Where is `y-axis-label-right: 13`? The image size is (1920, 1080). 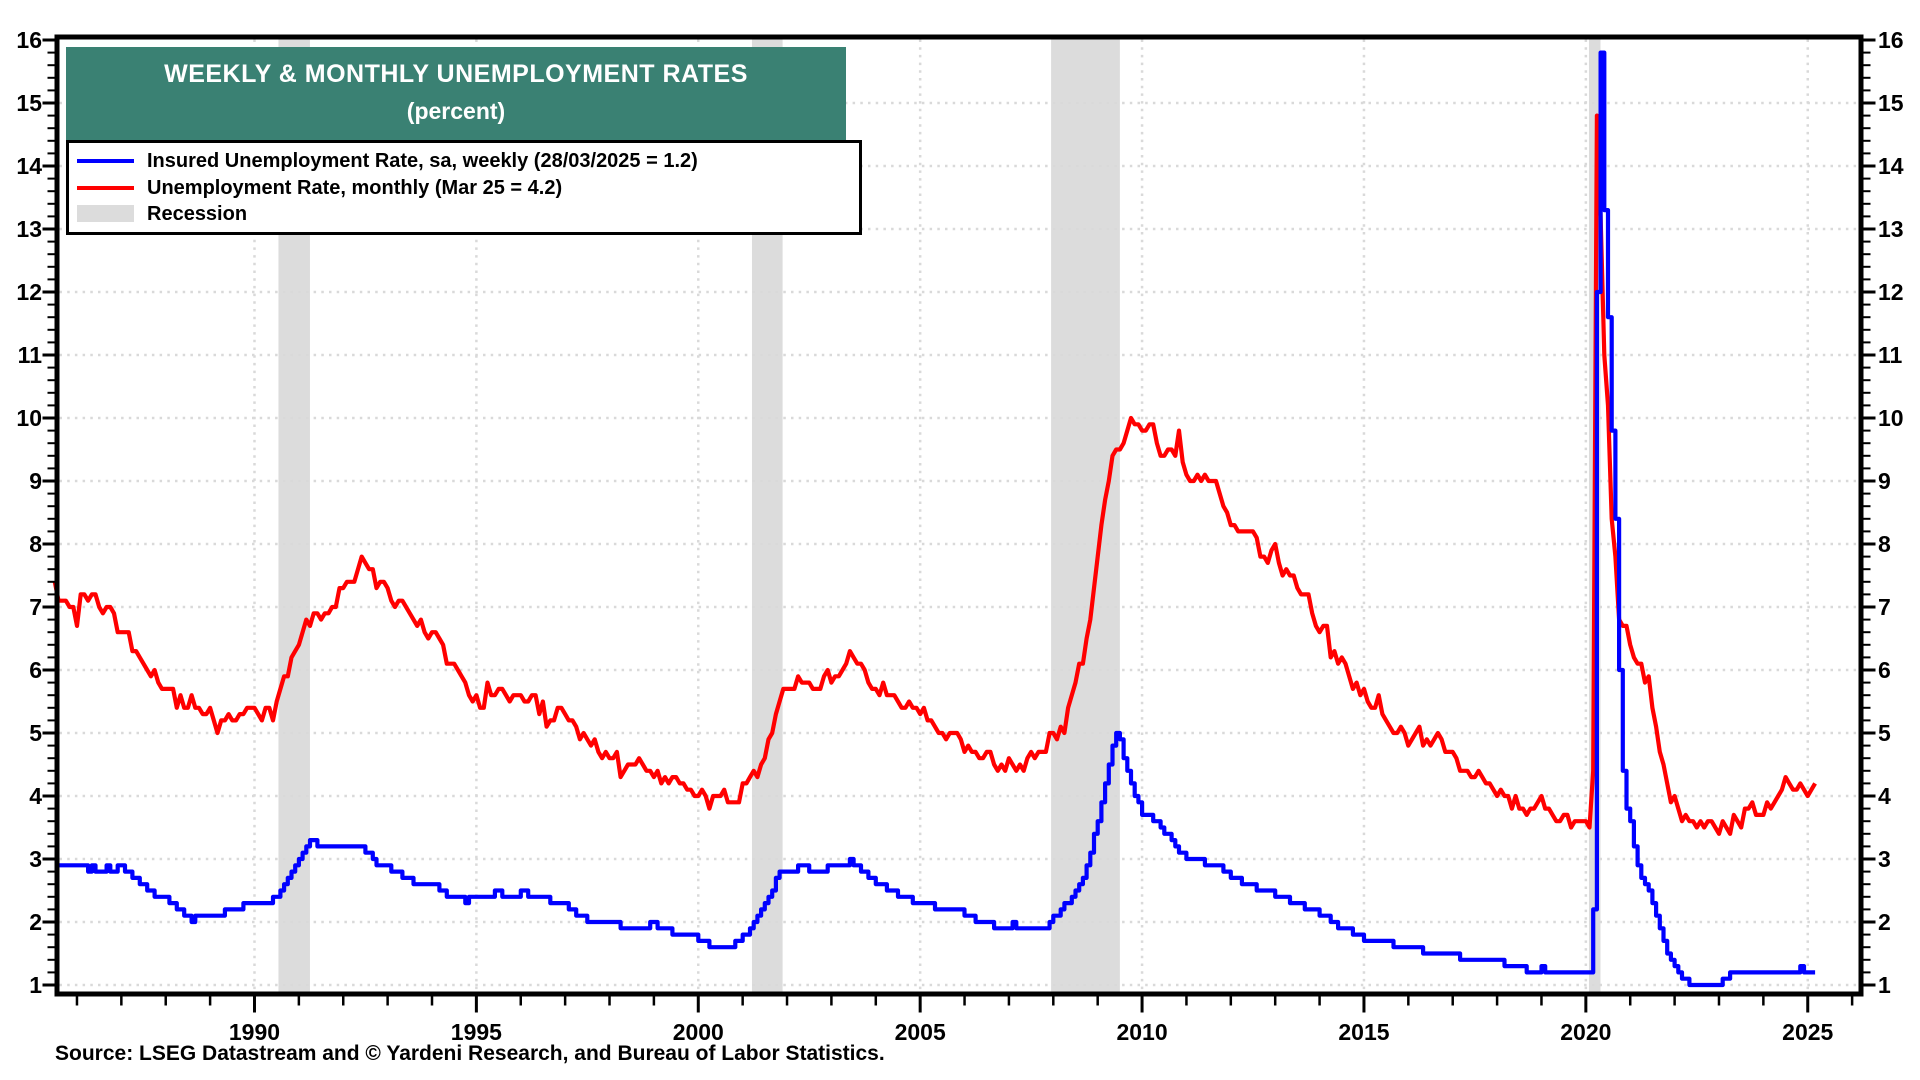 y-axis-label-right: 13 is located at coordinates (1891, 229).